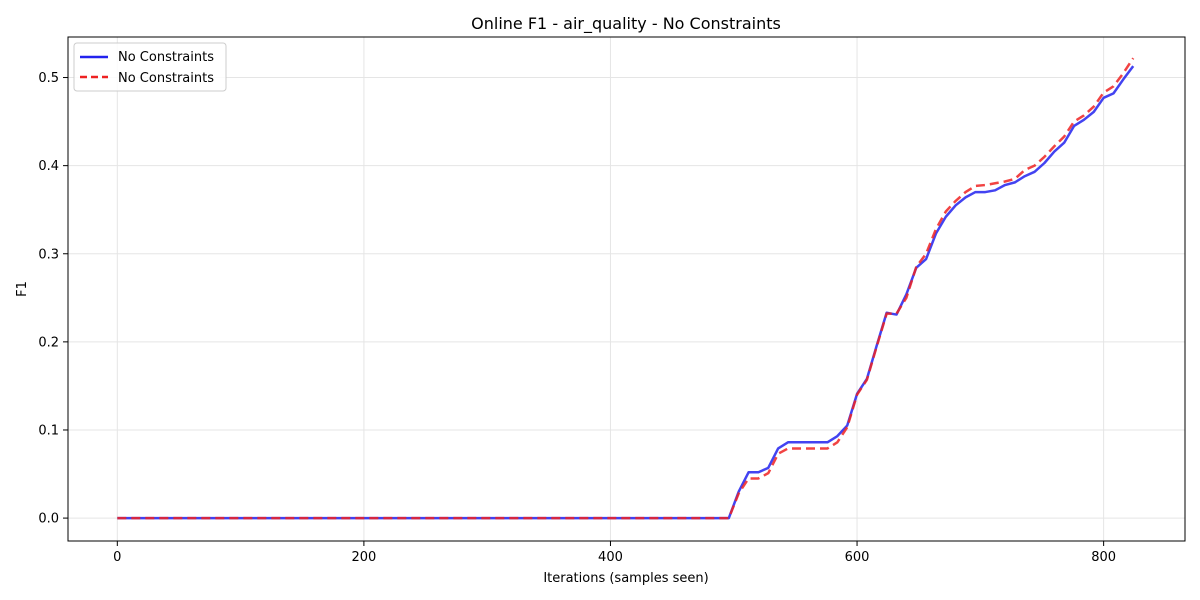  I want to click on y-tick-label: 0.0, so click(48, 519).